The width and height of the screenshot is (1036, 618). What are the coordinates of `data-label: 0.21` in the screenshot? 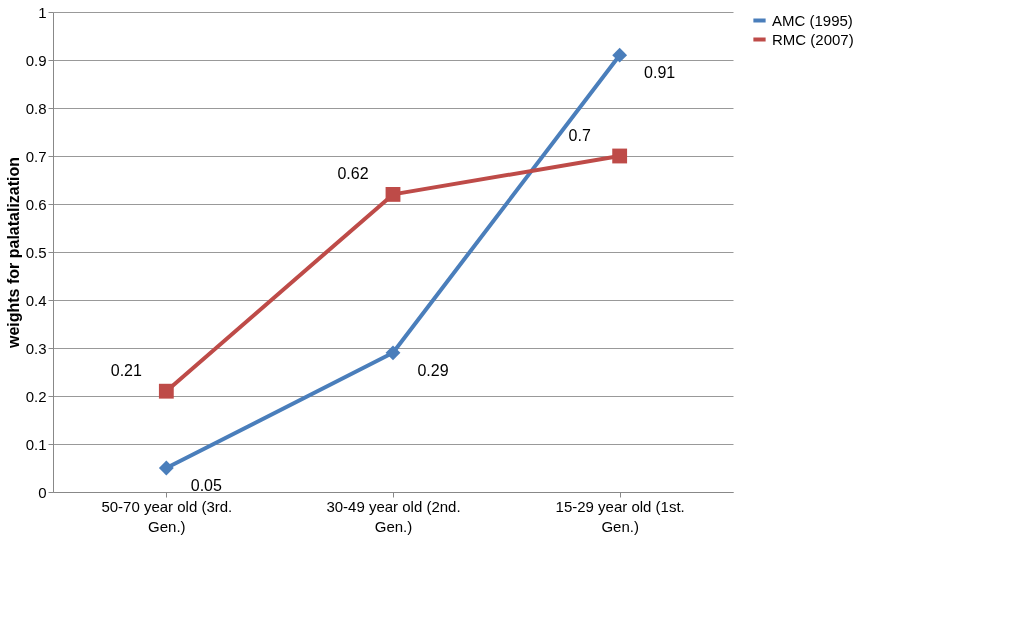 It's located at (126, 371).